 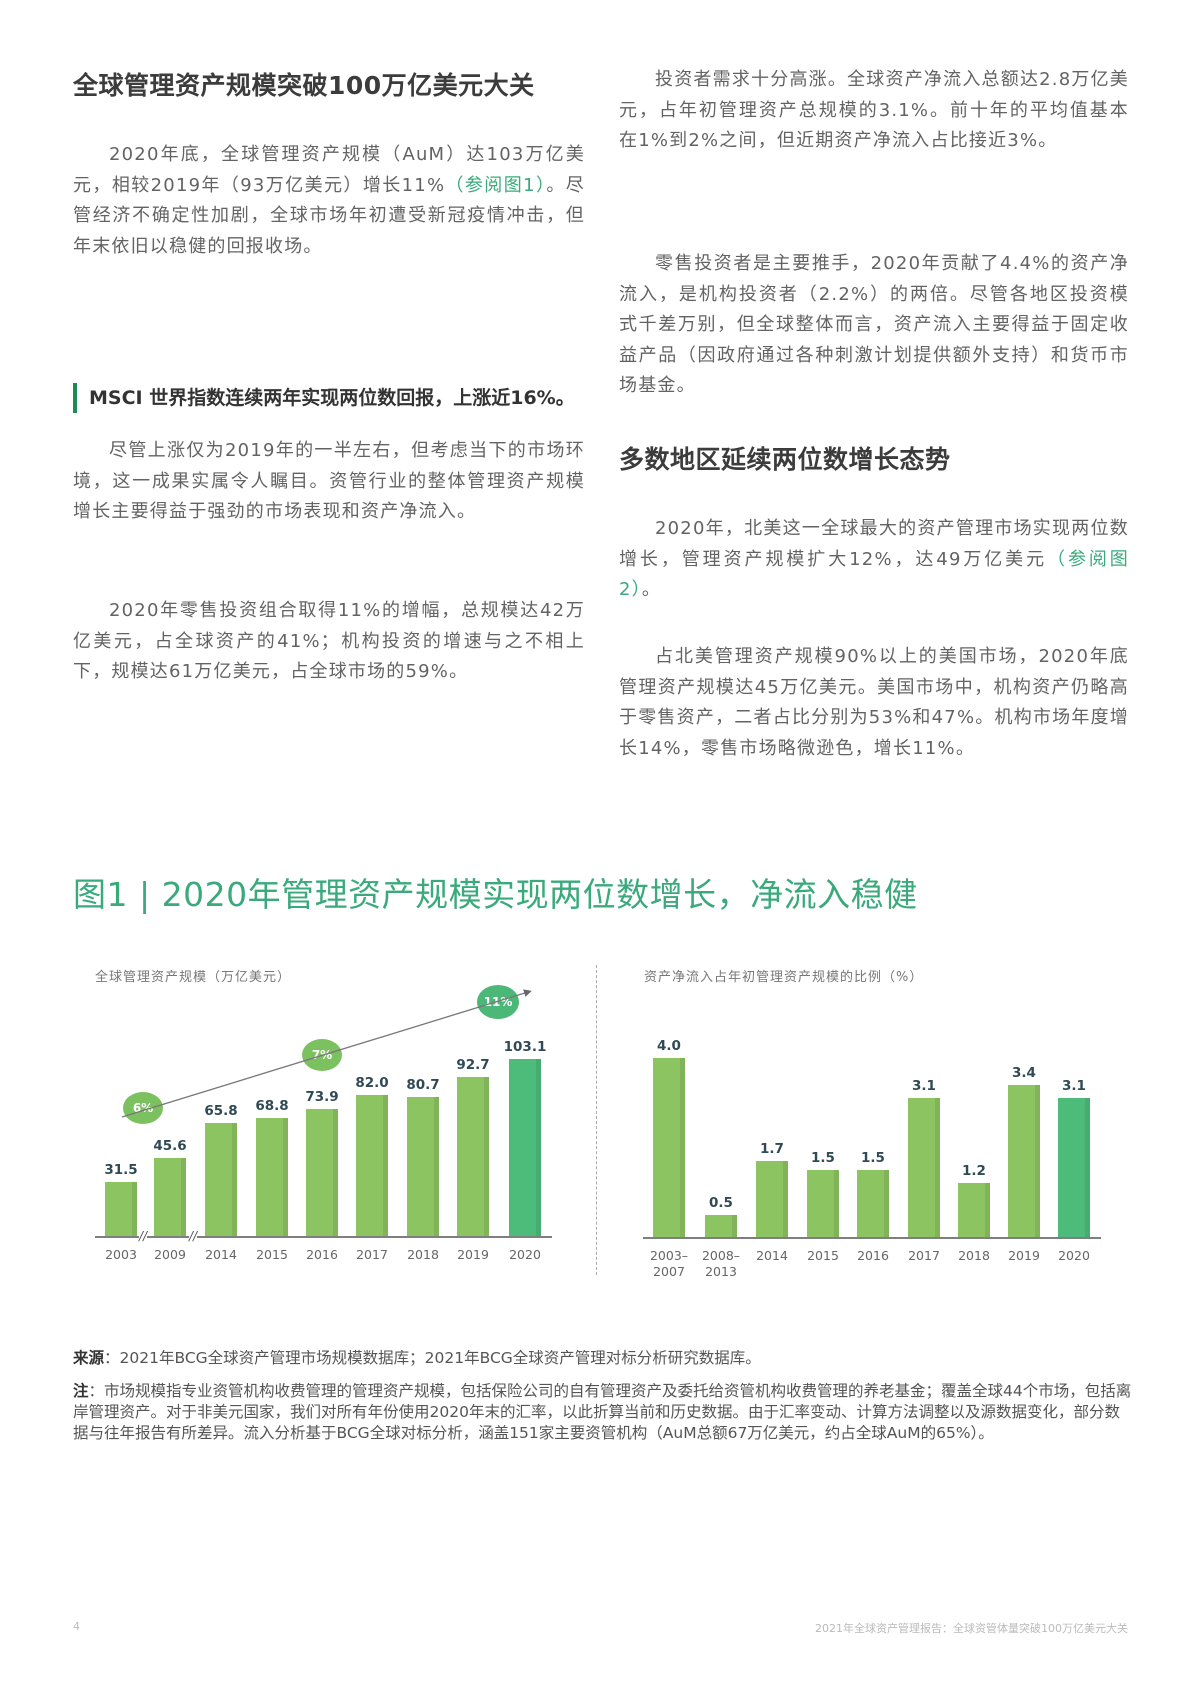 What do you see at coordinates (772, 1149) in the screenshot?
I see `bar-value-label: 1.7` at bounding box center [772, 1149].